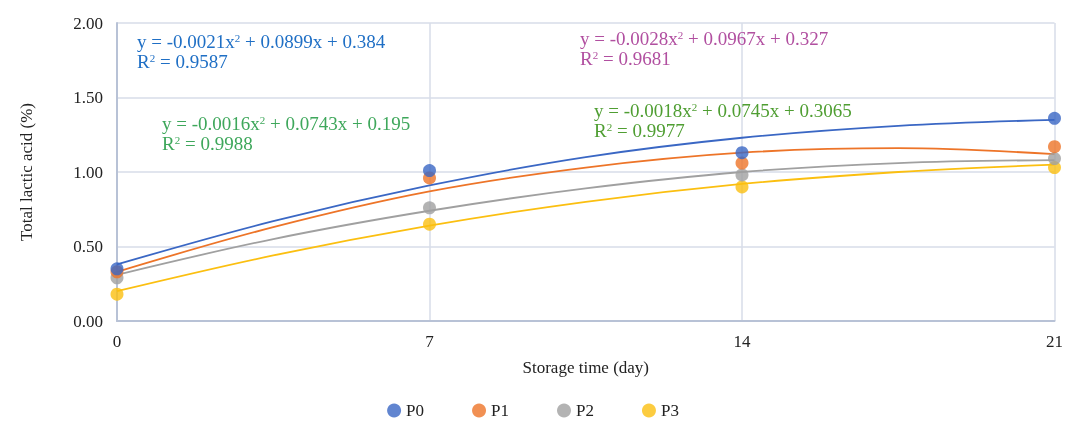  Describe the element at coordinates (117, 341) in the screenshot. I see `x-tick-label: 0` at that location.